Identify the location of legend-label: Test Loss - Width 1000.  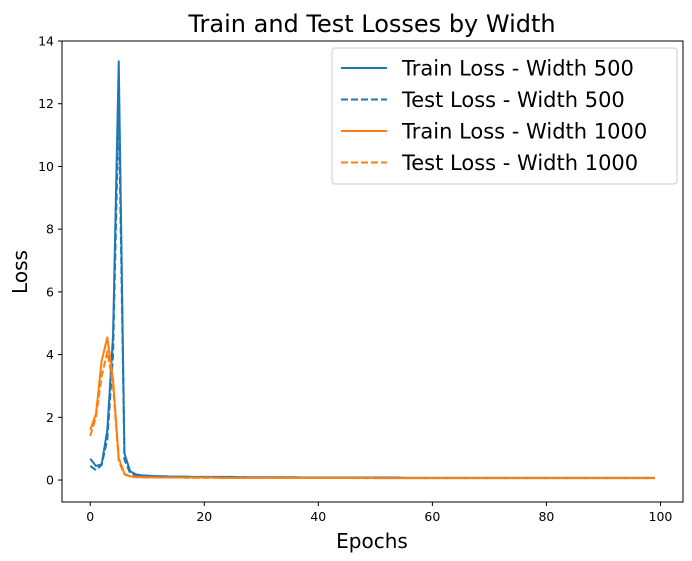
(519, 163).